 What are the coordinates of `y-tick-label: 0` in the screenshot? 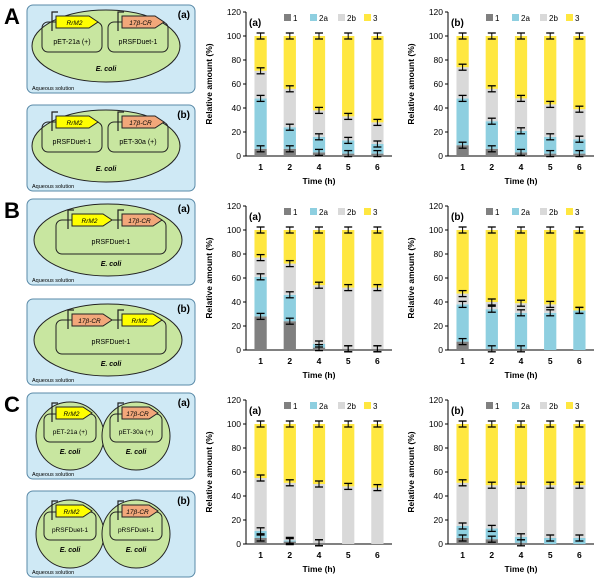 It's located at (238, 544).